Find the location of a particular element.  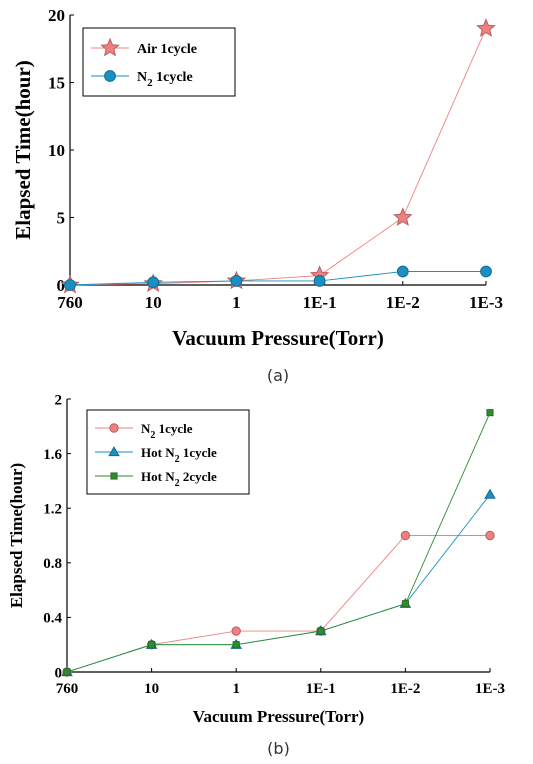

legend-label: Air 1cycle is located at coordinates (167, 49).